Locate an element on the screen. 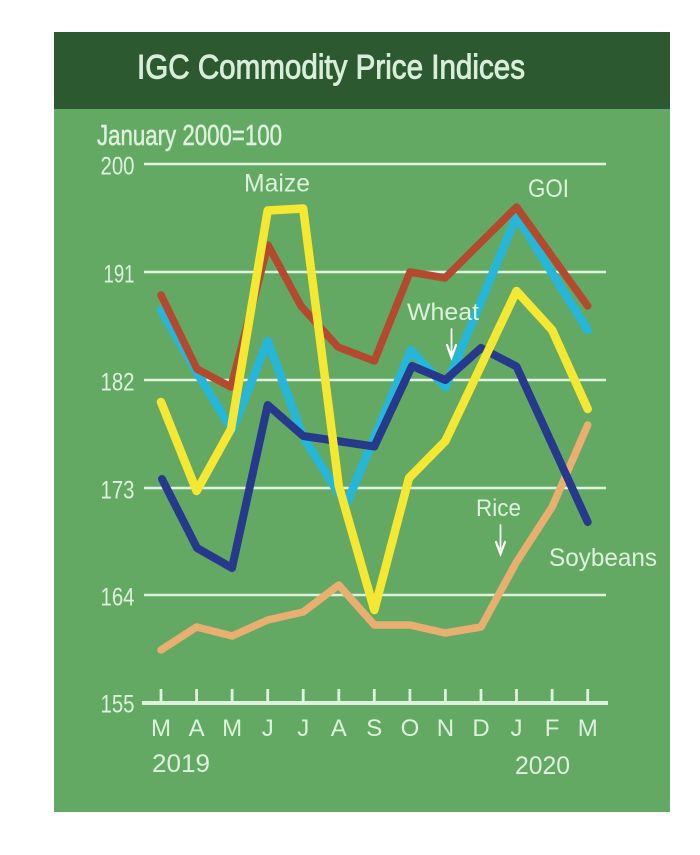 This screenshot has width=700, height=855. svg-text: 182 is located at coordinates (118, 383).